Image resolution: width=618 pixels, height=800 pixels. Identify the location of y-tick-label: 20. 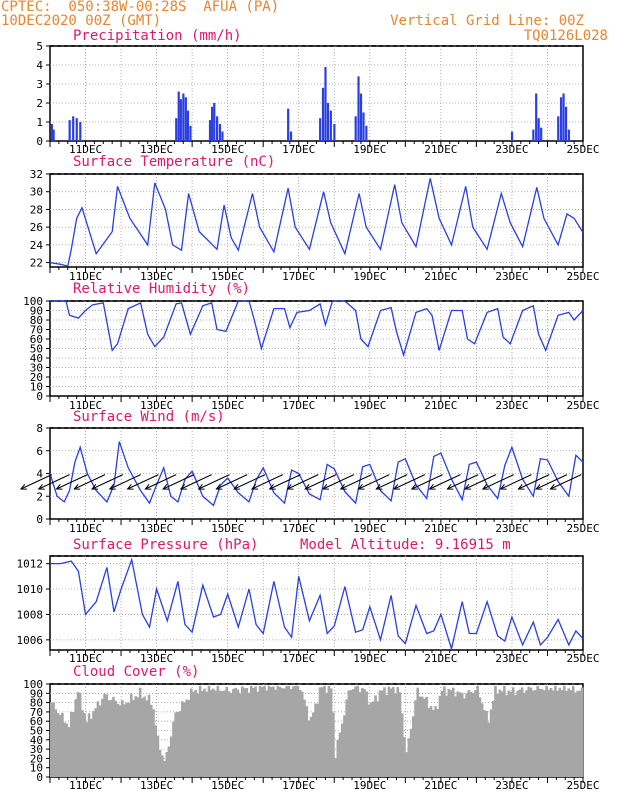
(36, 758).